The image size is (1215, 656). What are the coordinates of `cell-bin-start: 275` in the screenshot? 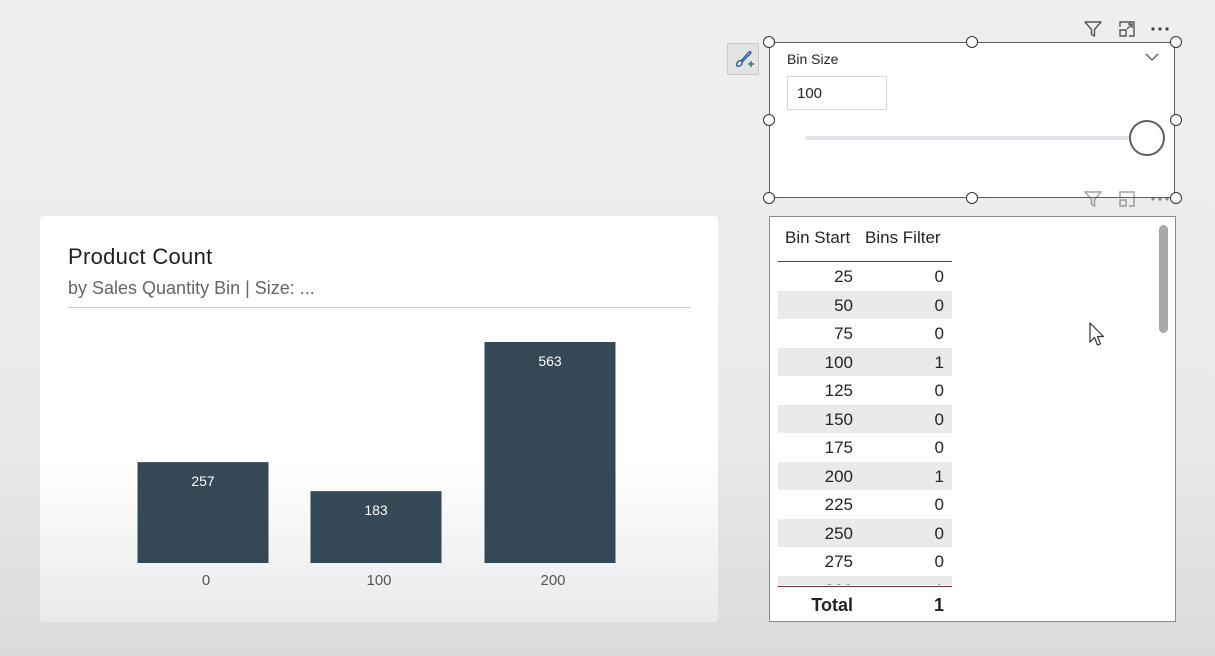 It's located at (838, 561).